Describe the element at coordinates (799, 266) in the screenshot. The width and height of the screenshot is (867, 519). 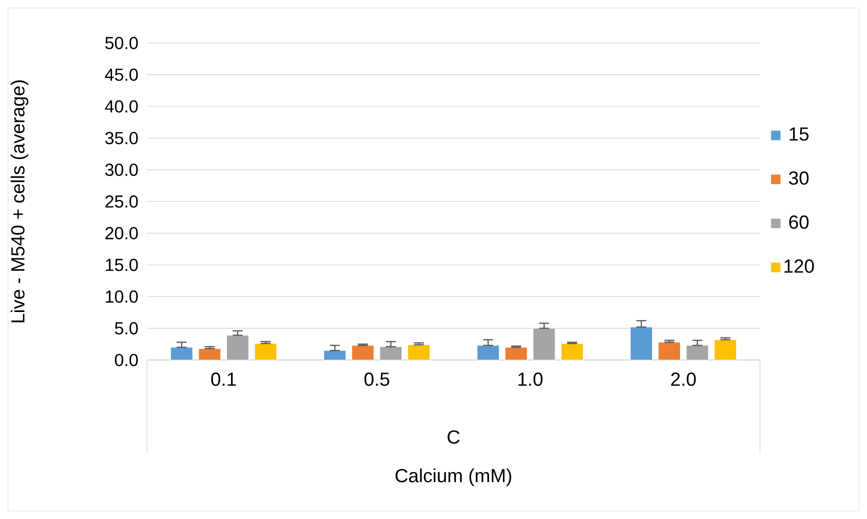
I see `legend-label: 120` at that location.